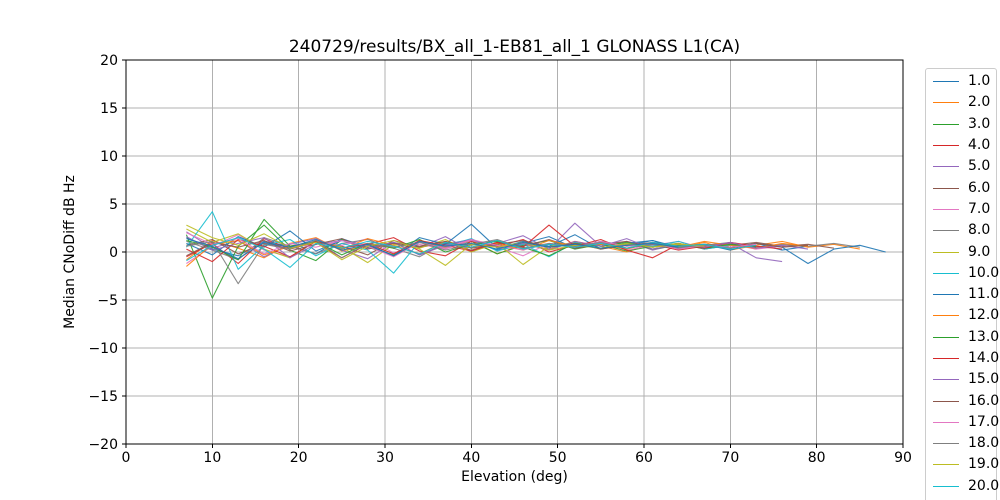  Describe the element at coordinates (961, 166) in the screenshot. I see `legend-item-5.0: 5.0` at that location.